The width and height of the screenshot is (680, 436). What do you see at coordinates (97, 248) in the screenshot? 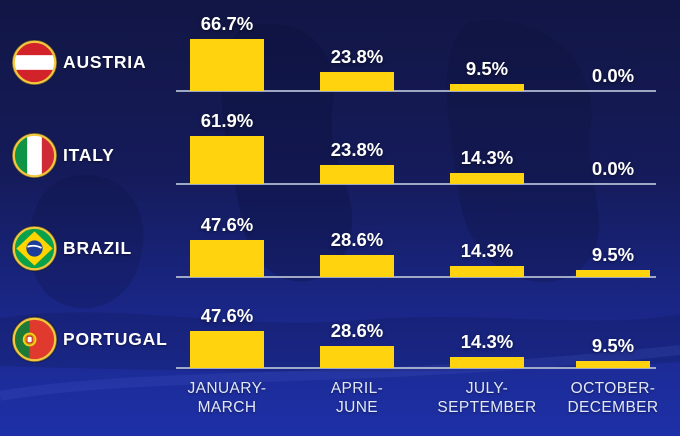
I see `country-label: BRAZIL` at bounding box center [97, 248].